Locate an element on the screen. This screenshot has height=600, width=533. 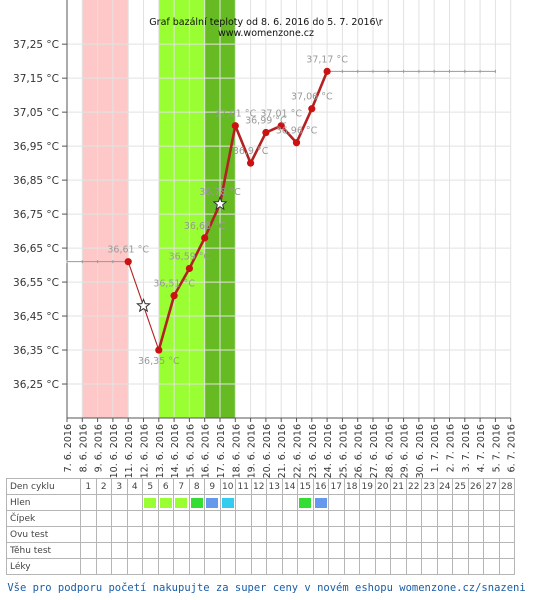
x-tick-label: 9. 6. 2016 is located at coordinates (99, 448).